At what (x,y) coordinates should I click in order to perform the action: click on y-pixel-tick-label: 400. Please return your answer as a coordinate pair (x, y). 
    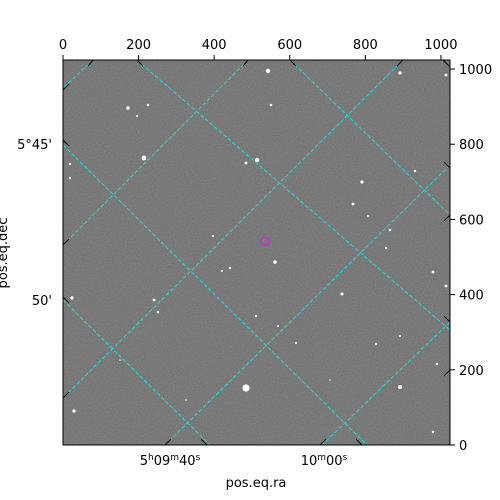
    Looking at the image, I should click on (471, 296).